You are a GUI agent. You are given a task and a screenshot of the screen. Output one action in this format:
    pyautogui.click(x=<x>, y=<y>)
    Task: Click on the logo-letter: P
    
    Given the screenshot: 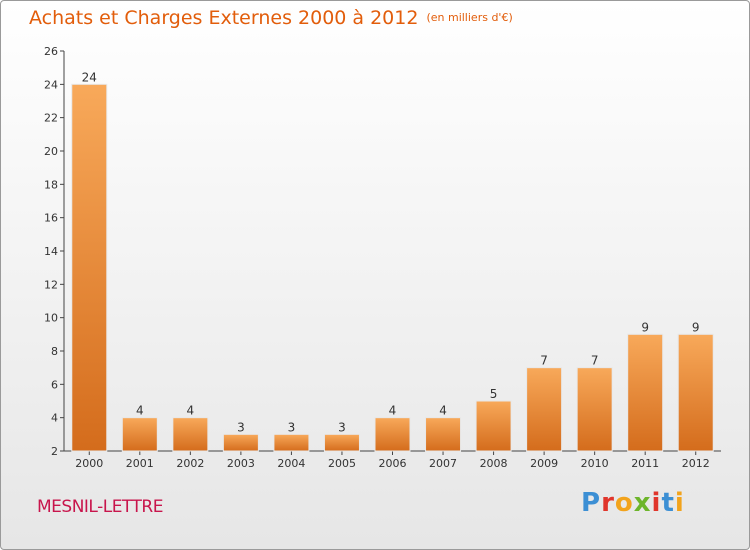 What is the action you would take?
    pyautogui.click(x=591, y=503)
    